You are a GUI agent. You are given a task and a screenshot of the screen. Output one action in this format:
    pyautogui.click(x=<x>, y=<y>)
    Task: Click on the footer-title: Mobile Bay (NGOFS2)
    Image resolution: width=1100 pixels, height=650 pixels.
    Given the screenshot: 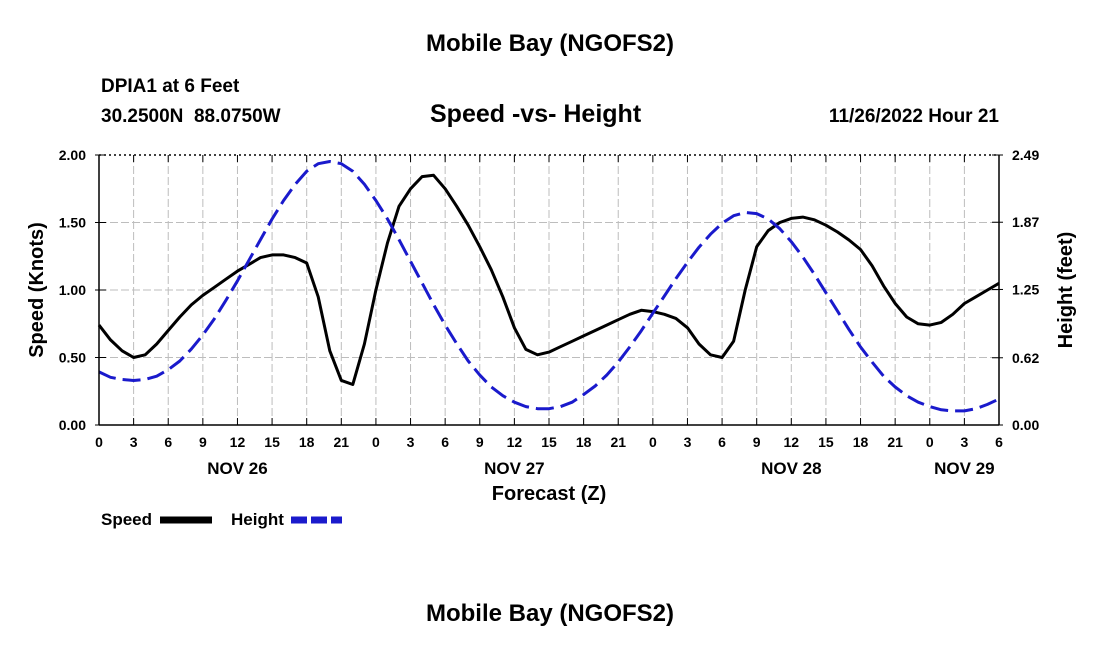 What is the action you would take?
    pyautogui.click(x=550, y=613)
    